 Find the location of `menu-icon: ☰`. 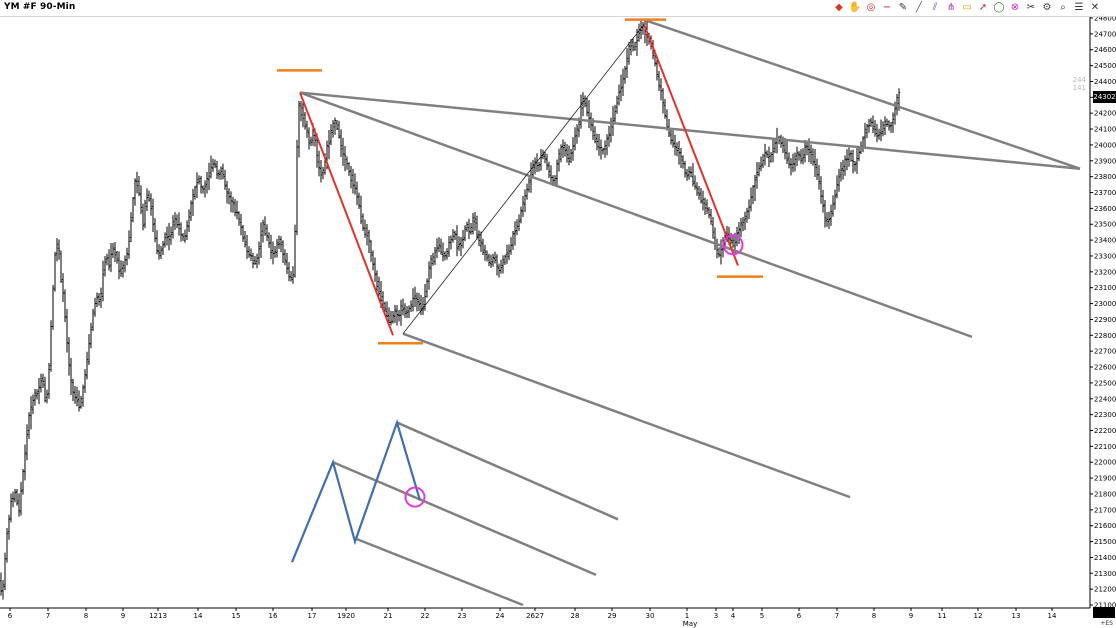

menu-icon: ☰ is located at coordinates (1079, 7).